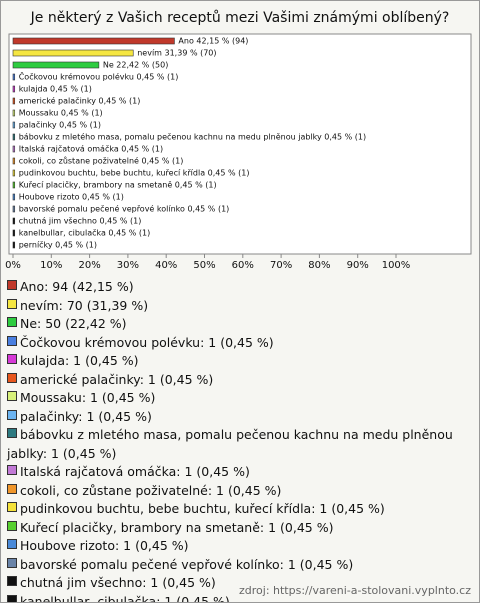  I want to click on x-tick-label: 10%, so click(51, 265).